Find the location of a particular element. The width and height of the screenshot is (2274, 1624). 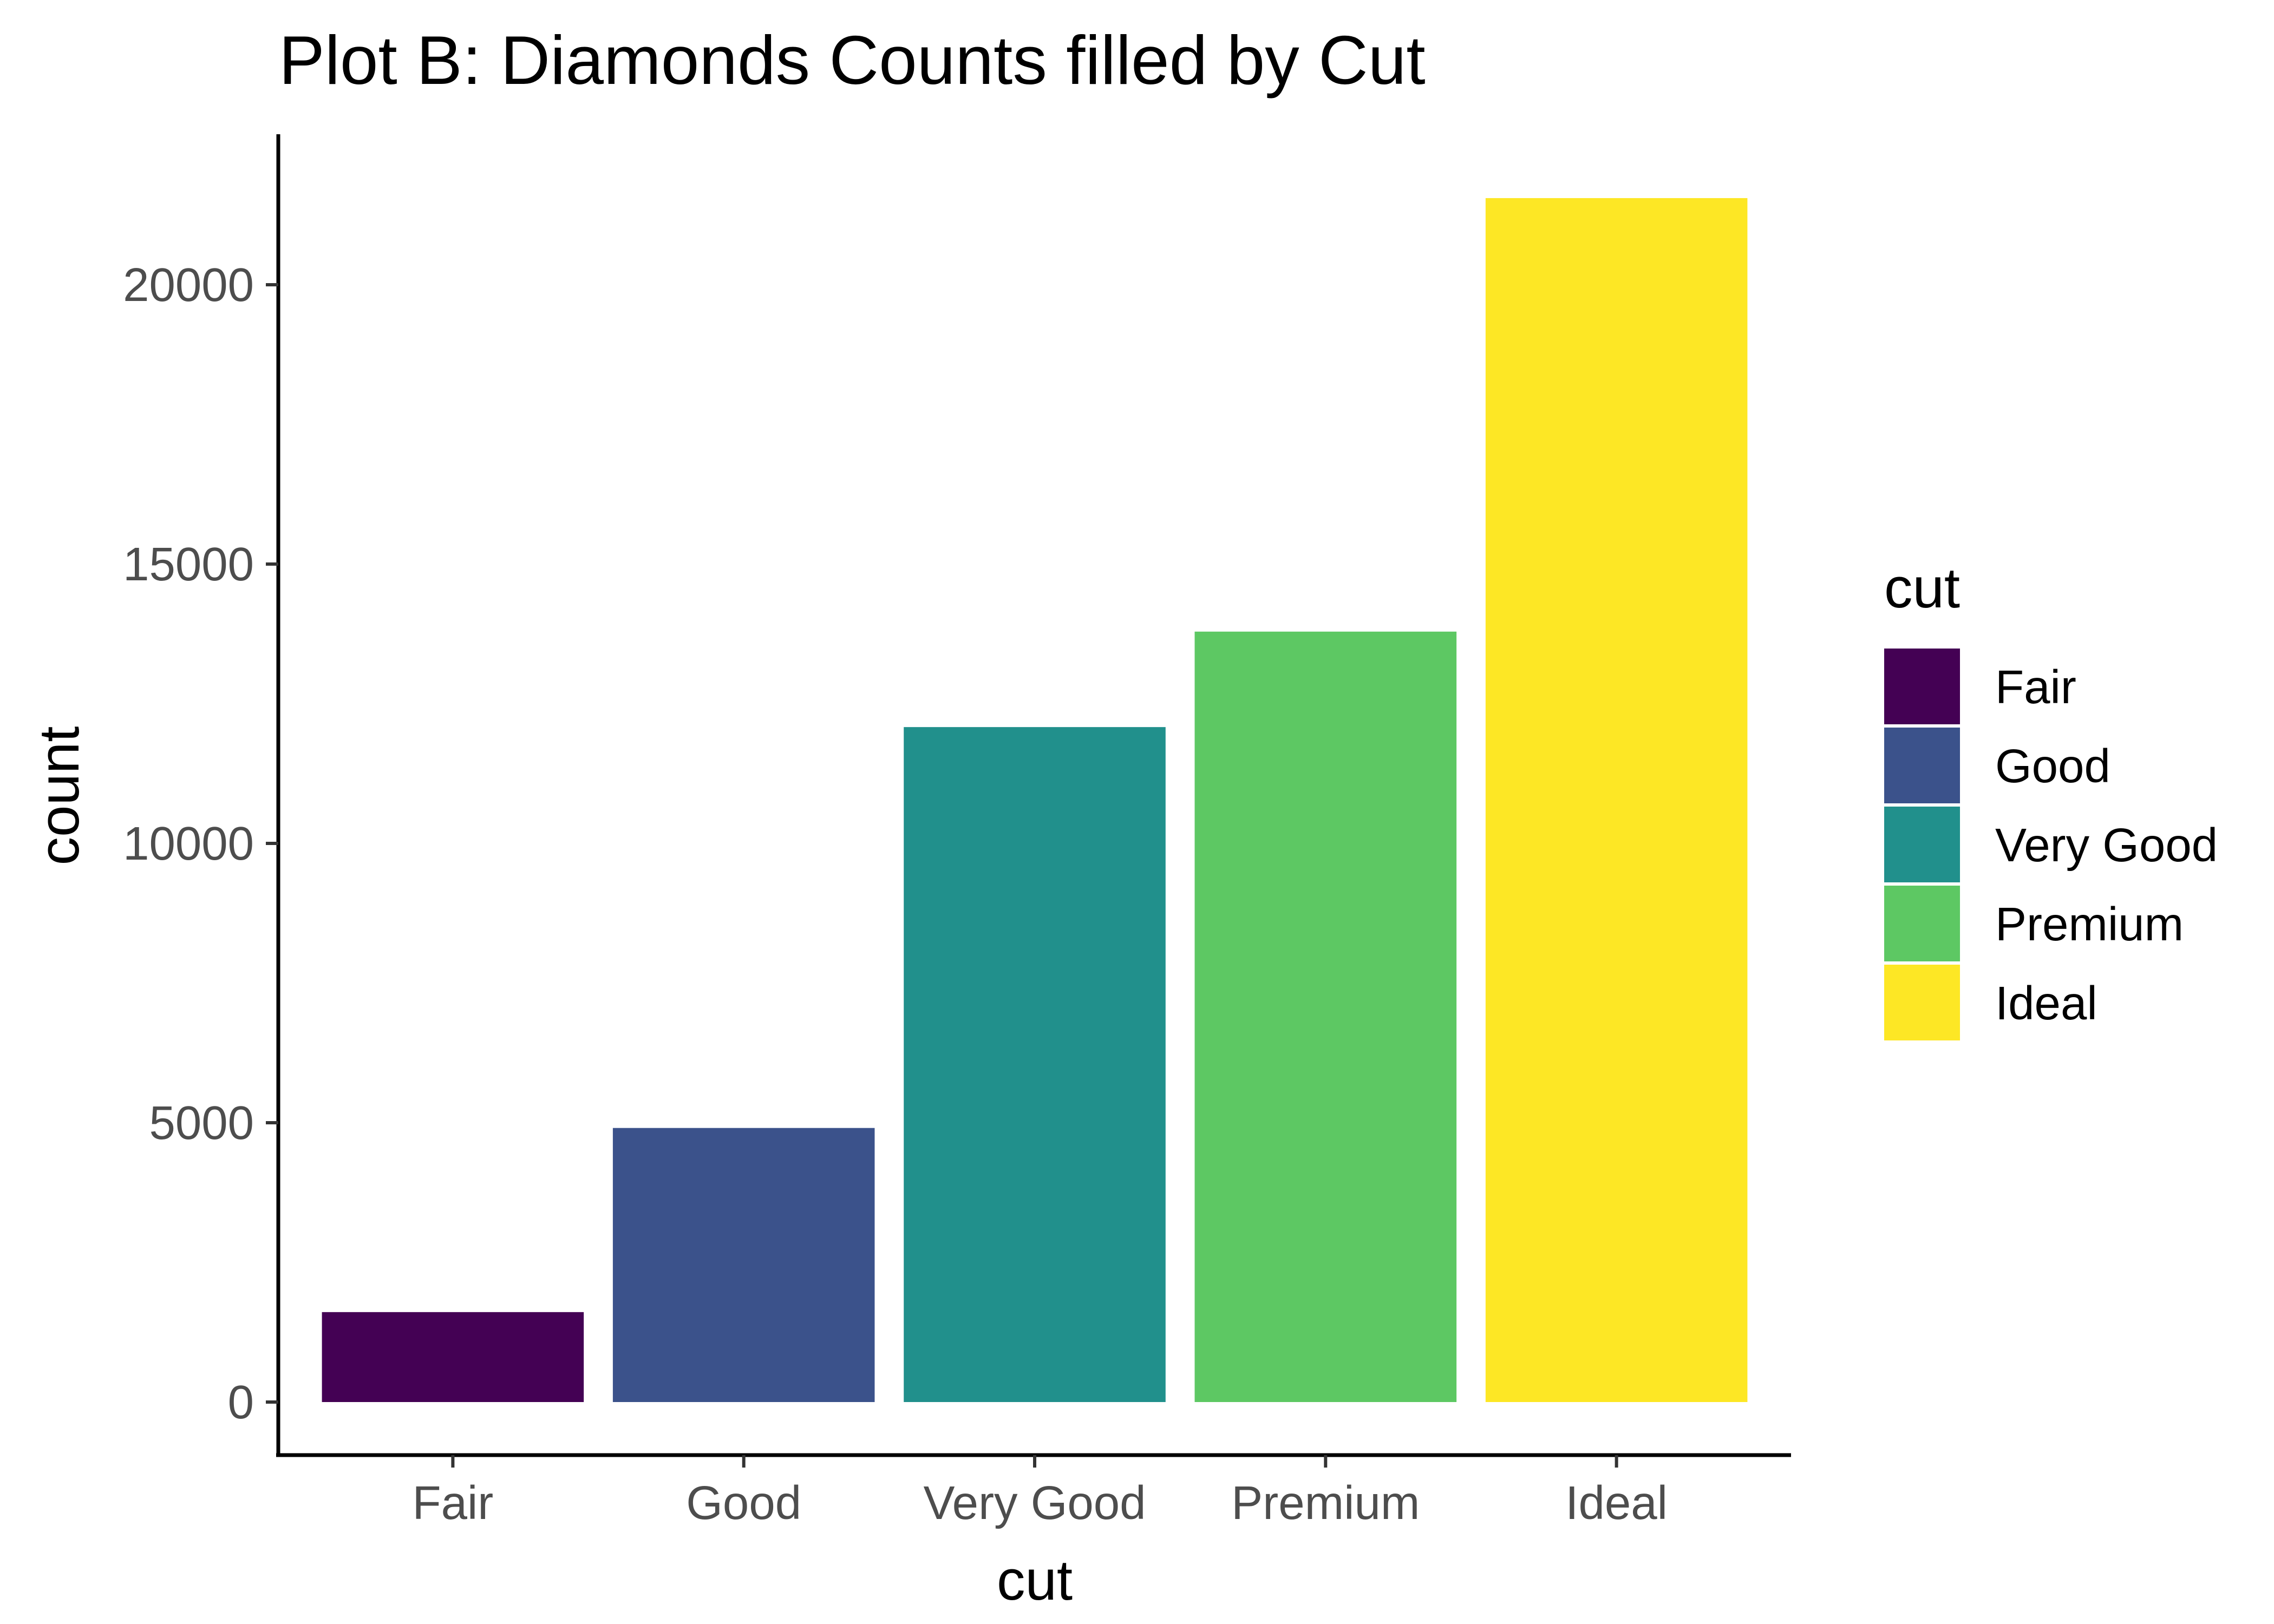

legend-key-ideal is located at coordinates (1922, 1003).